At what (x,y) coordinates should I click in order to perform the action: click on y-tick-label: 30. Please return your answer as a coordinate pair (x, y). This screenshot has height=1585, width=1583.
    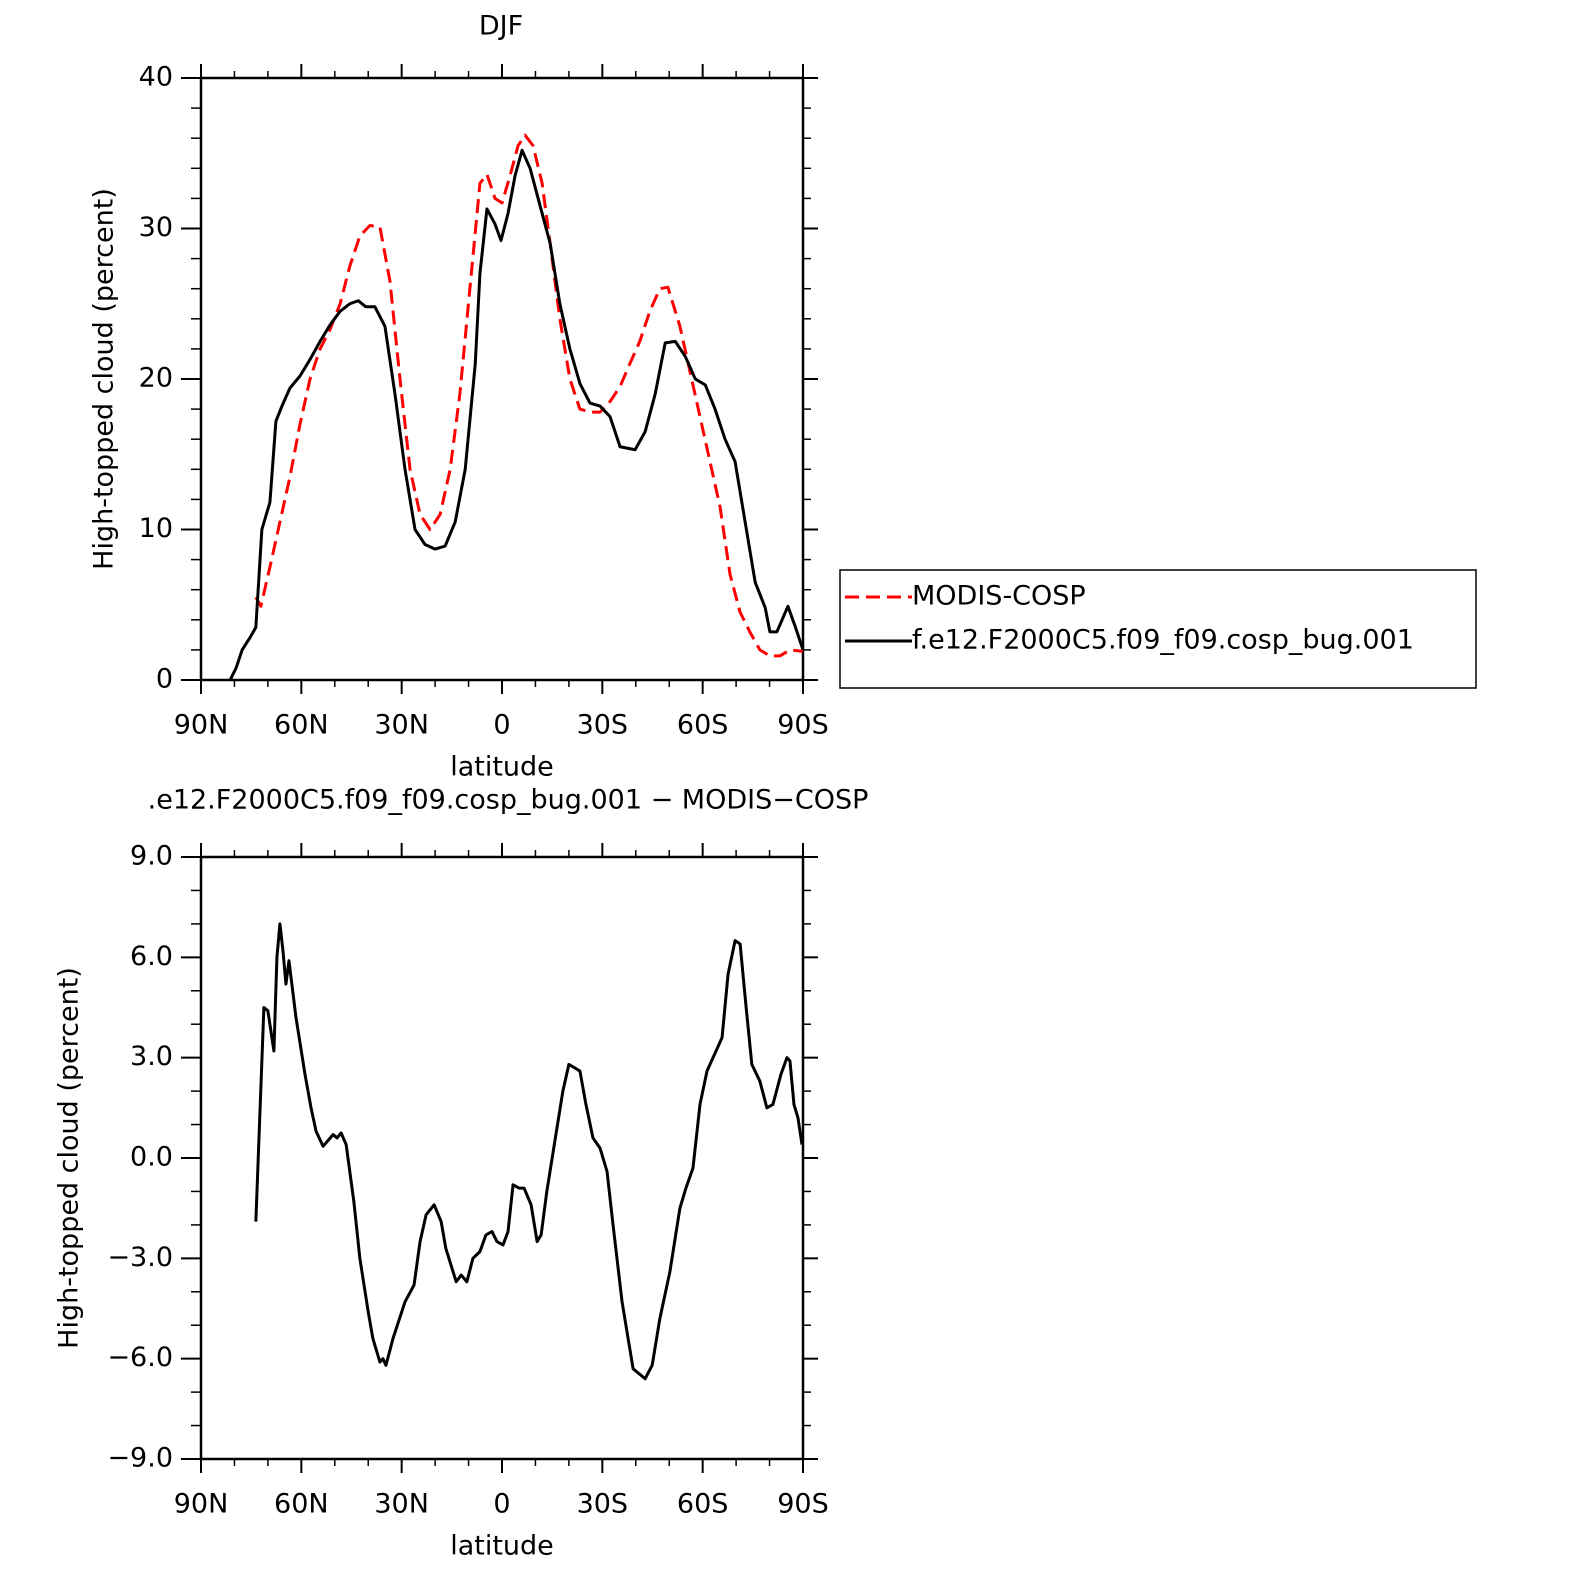
    Looking at the image, I should click on (156, 227).